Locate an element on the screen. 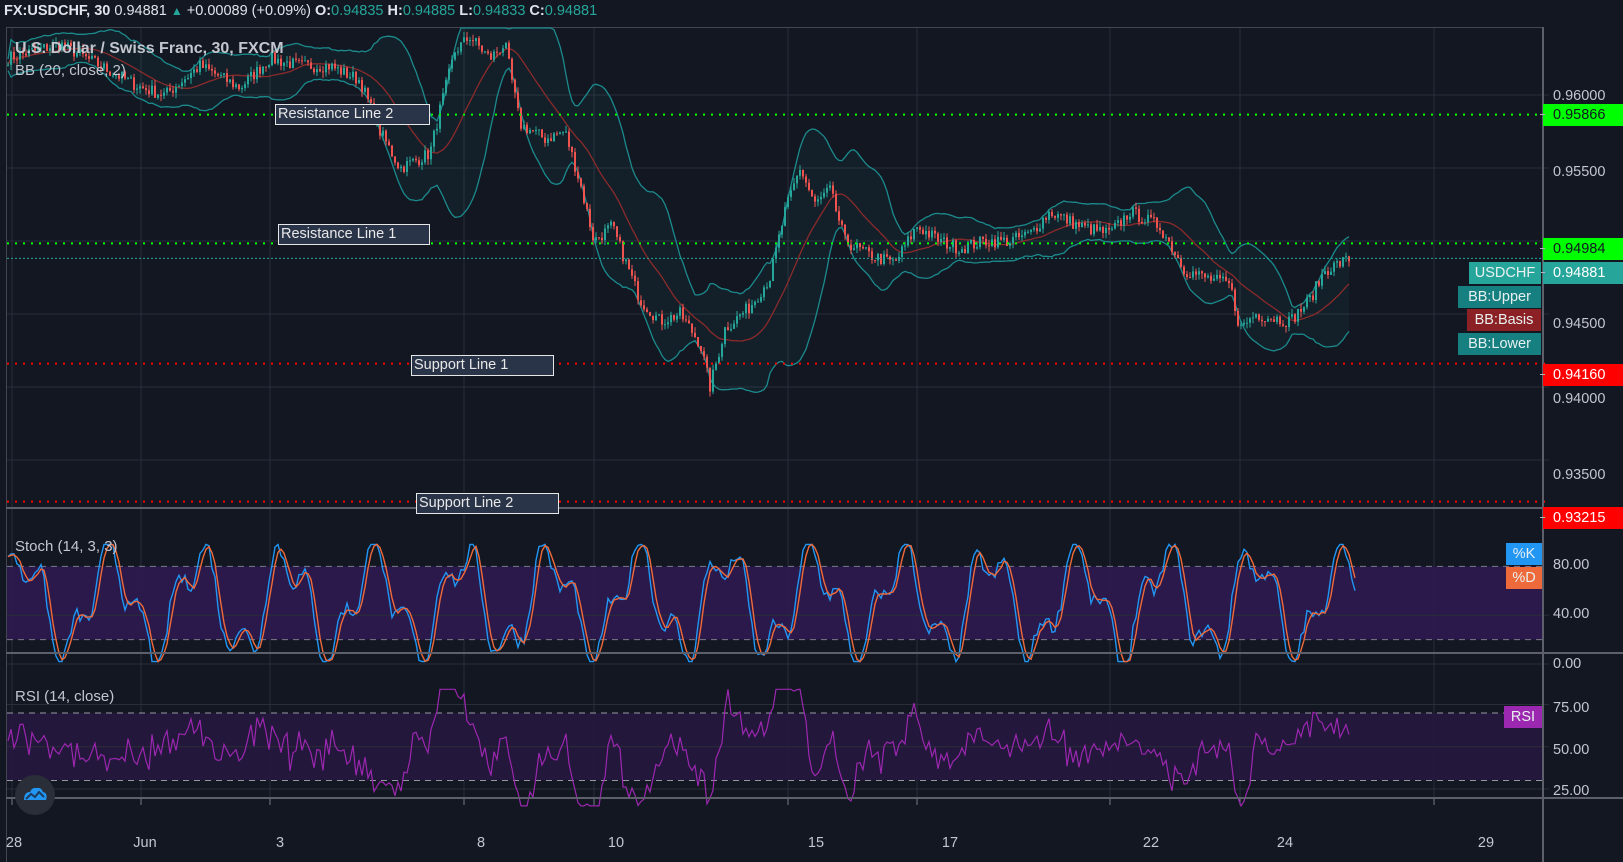  high-key: H: is located at coordinates (395, 11).